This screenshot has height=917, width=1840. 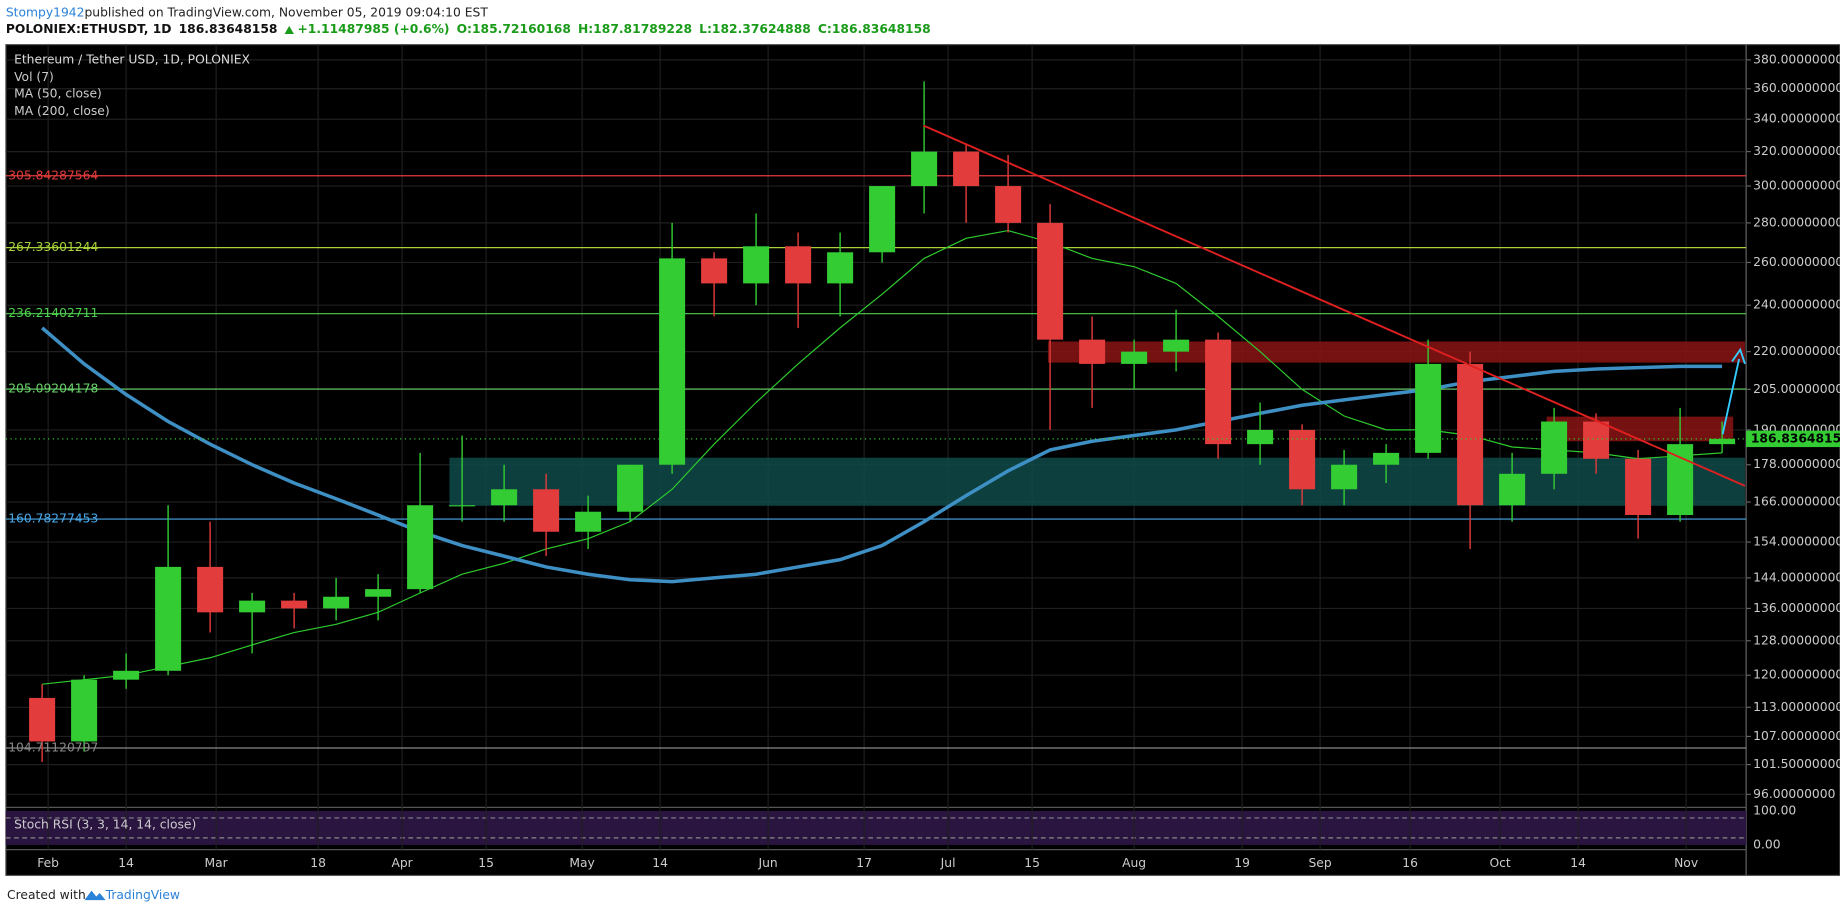 What do you see at coordinates (53, 389) in the screenshot?
I see `level-label: 205.09204178` at bounding box center [53, 389].